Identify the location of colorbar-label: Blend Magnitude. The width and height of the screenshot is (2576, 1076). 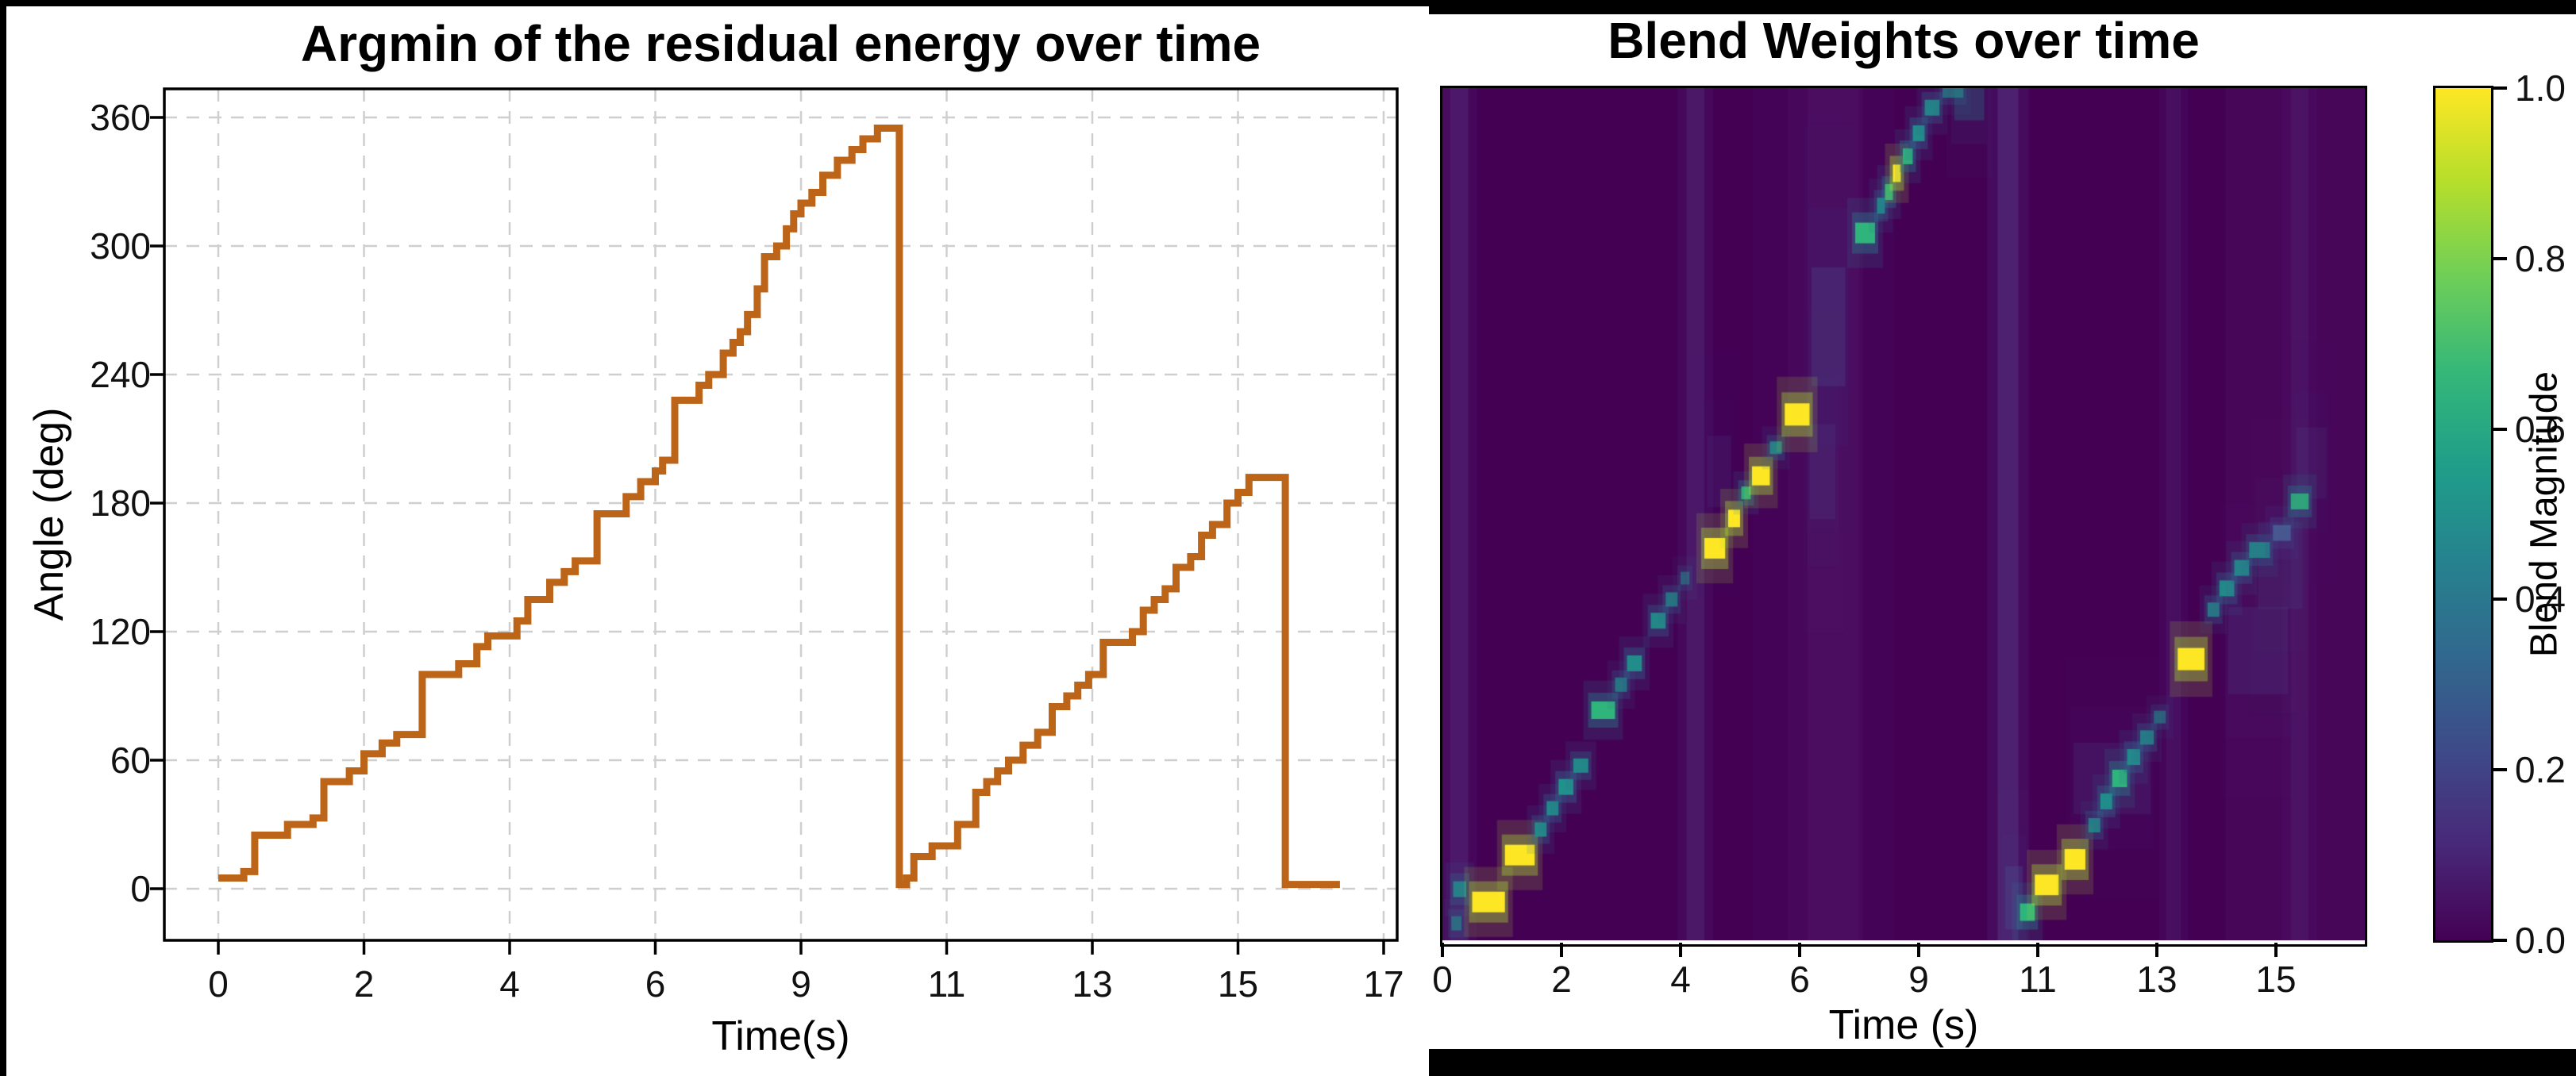
(2544, 514).